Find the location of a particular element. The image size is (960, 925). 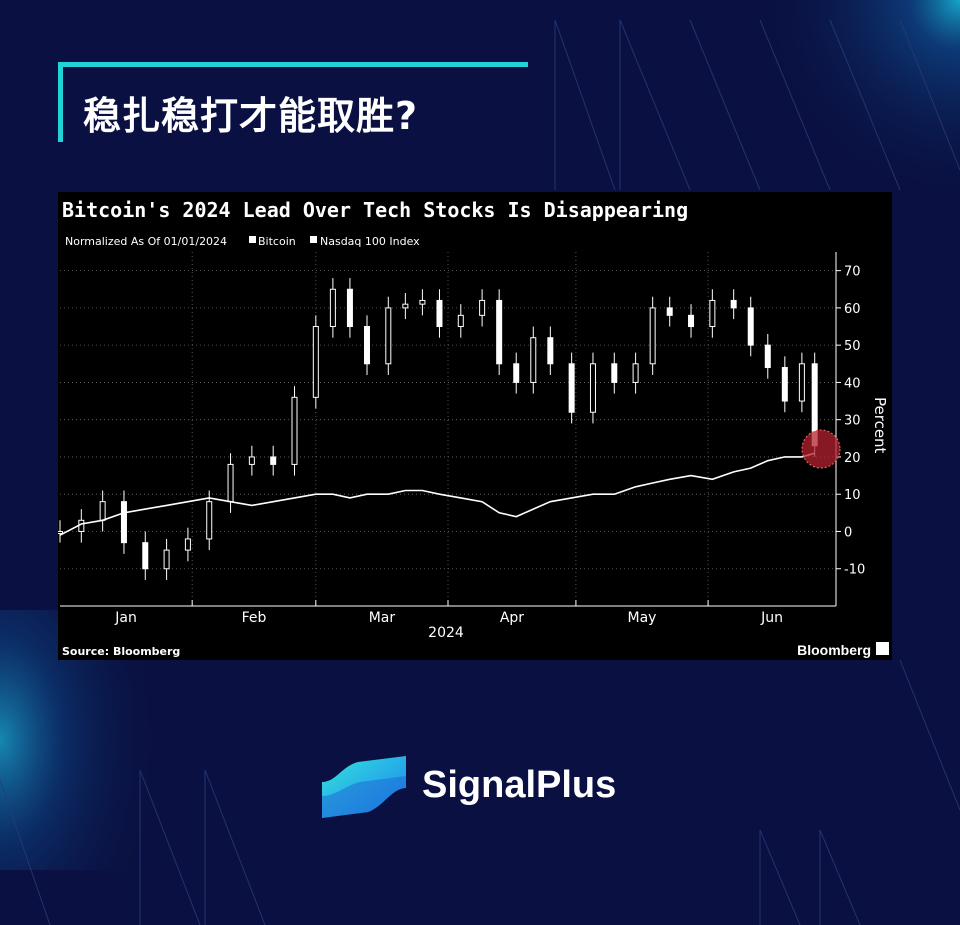

y-tick-label: 60 is located at coordinates (852, 309).